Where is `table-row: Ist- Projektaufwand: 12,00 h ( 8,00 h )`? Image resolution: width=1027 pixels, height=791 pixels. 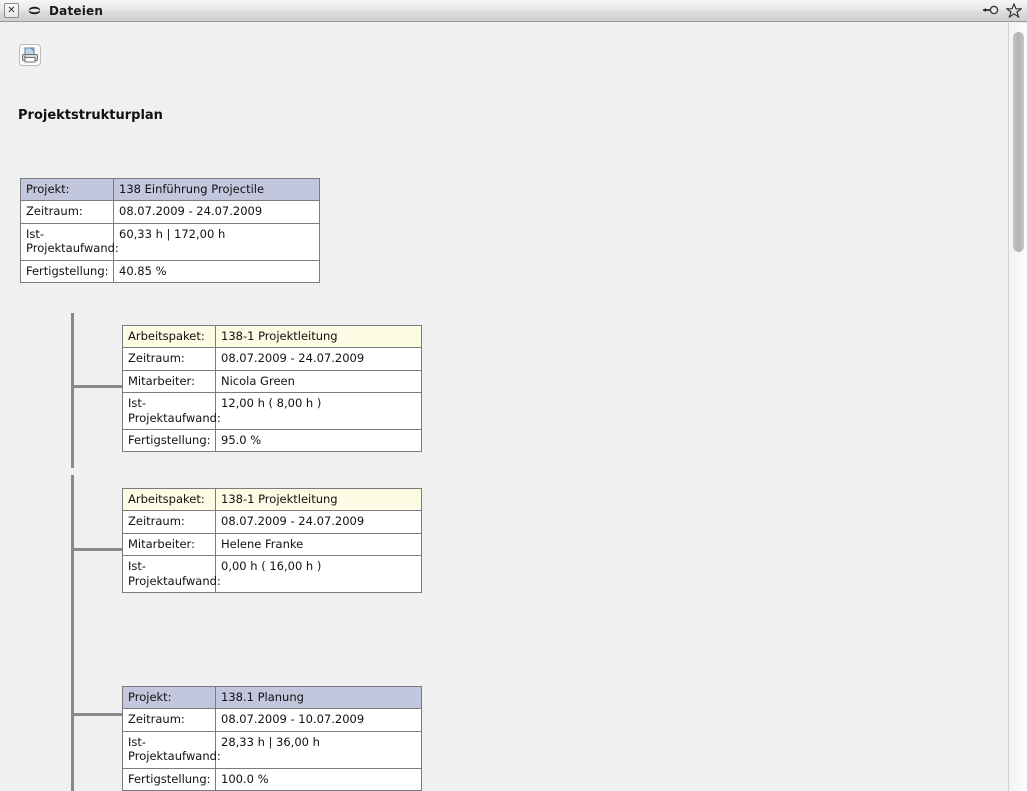
table-row: Ist- Projektaufwand: 12,00 h ( 8,00 h ) is located at coordinates (272, 411).